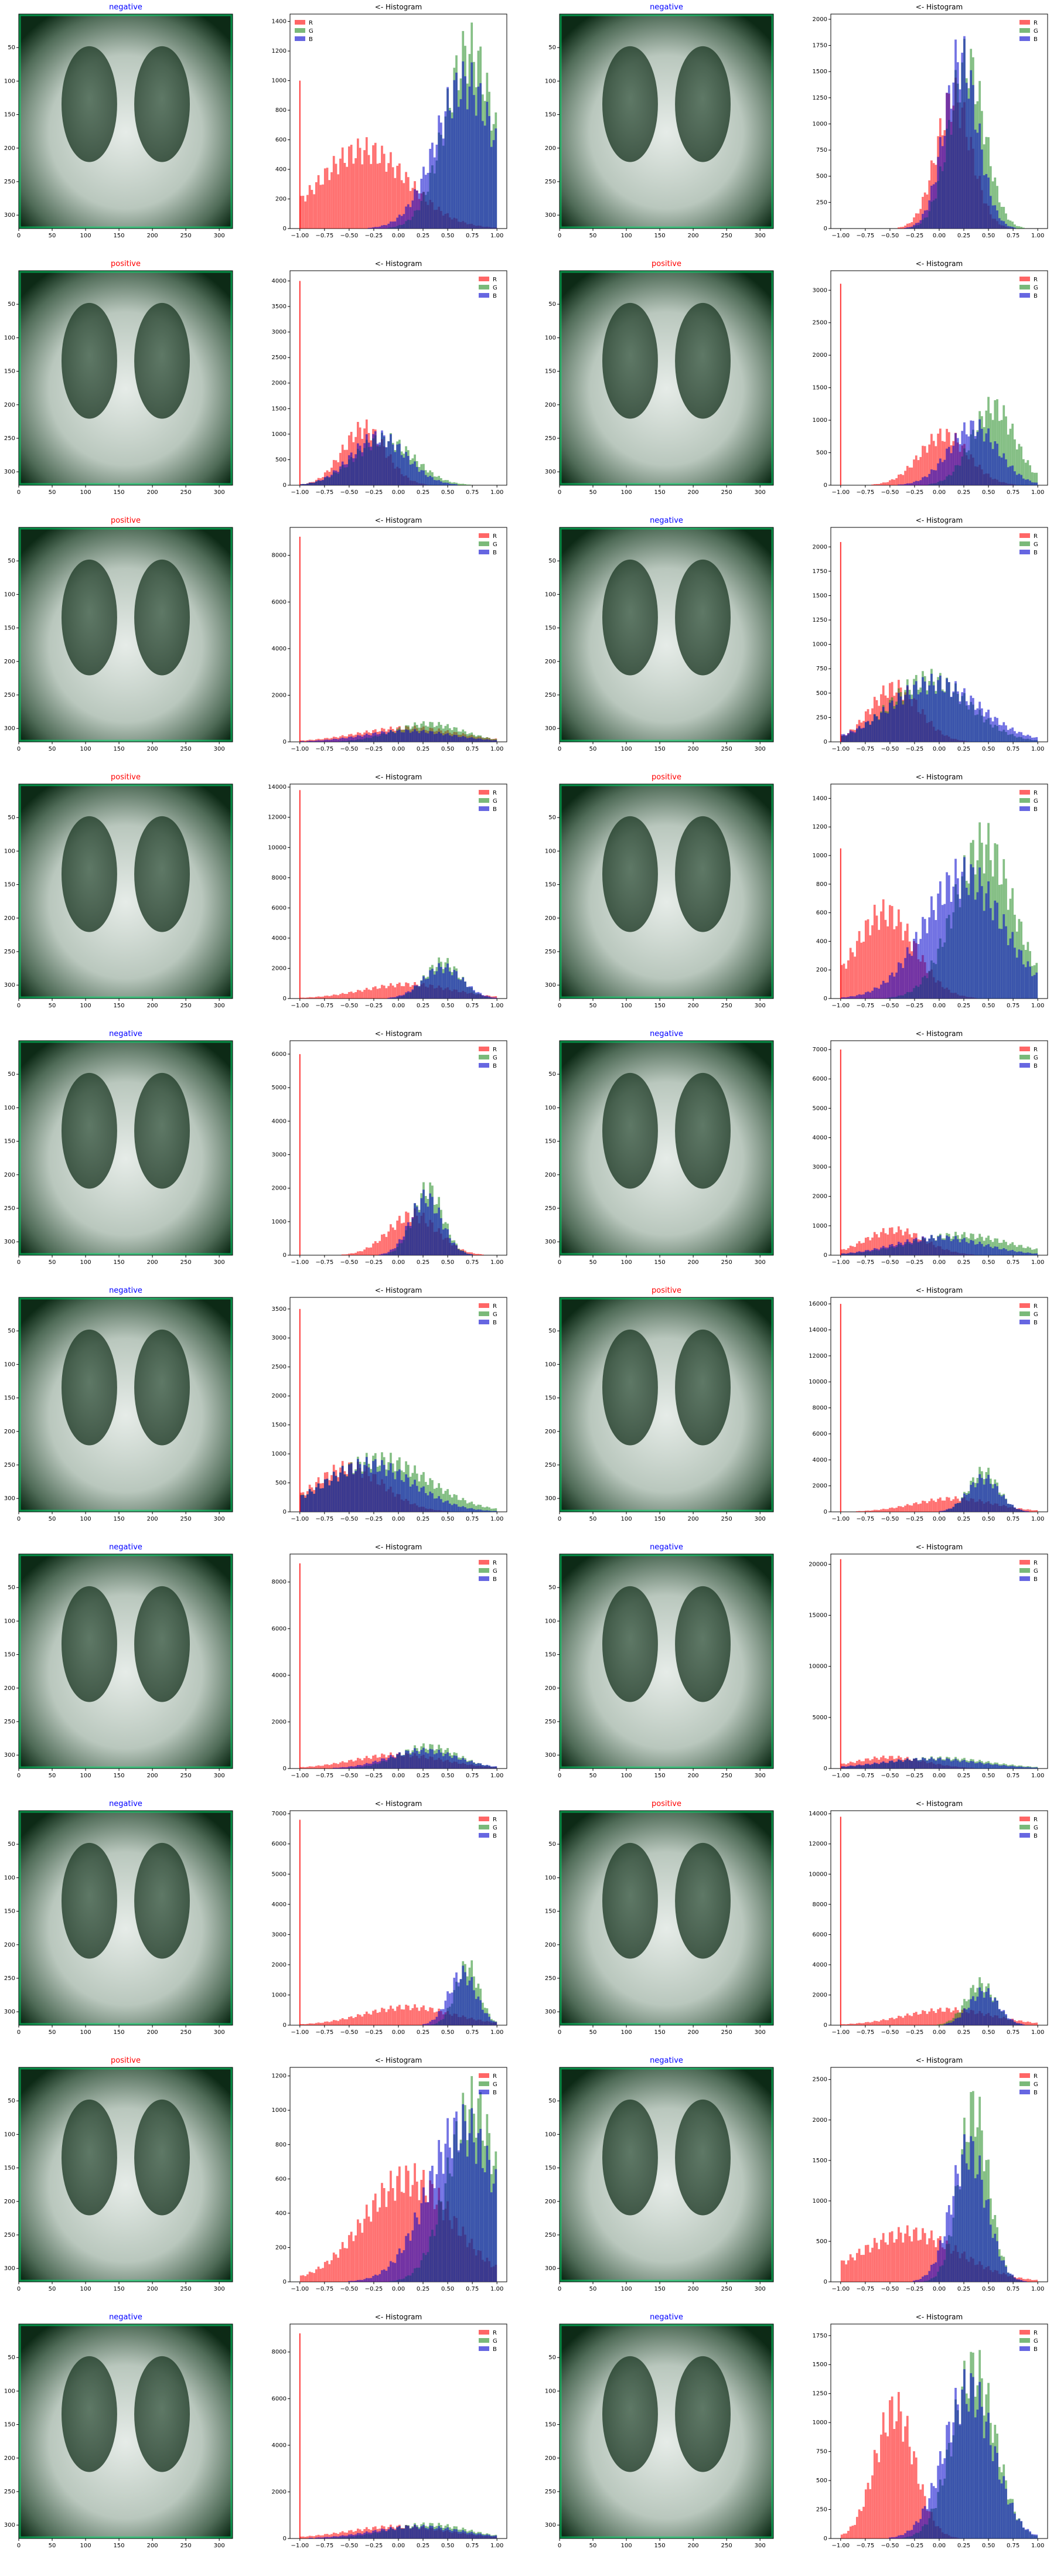 This screenshot has width=1064, height=2576. Describe the element at coordinates (279, 1965) in the screenshot. I see `hist-y-tick-label: 2000` at that location.